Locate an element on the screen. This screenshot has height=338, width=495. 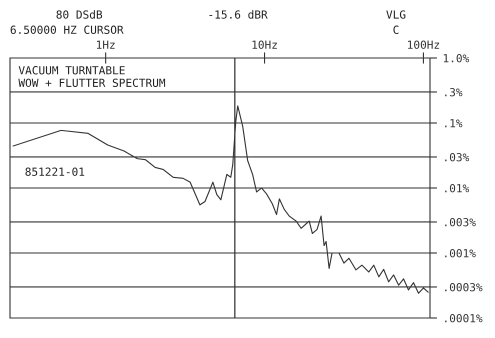
y-tick-label: .003% is located at coordinates (460, 222).